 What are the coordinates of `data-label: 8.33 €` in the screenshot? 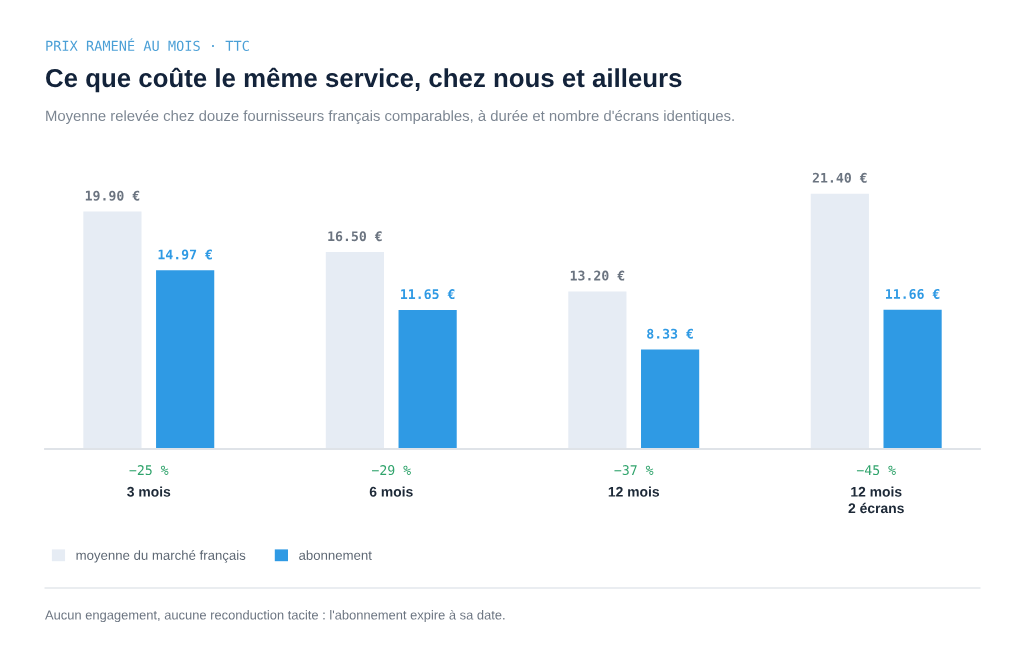 It's located at (670, 333).